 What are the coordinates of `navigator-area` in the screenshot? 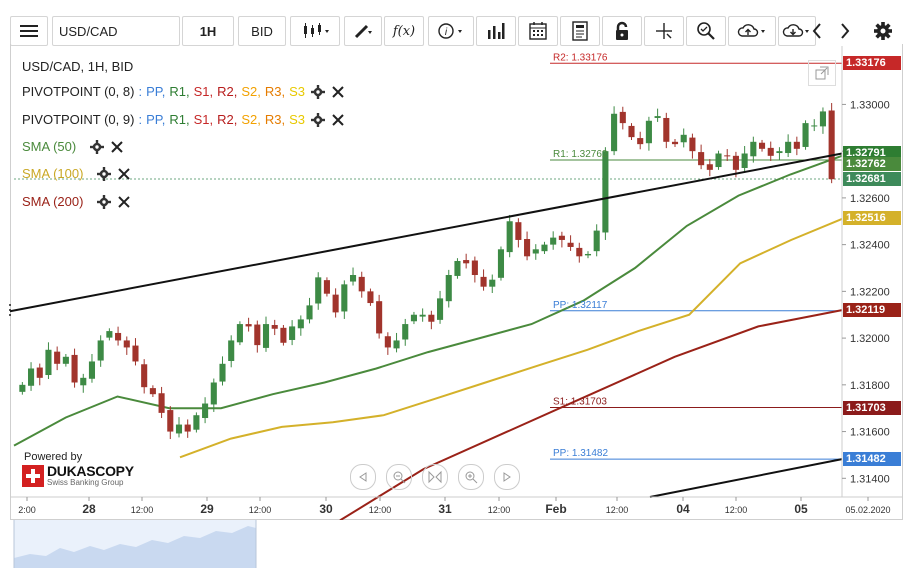 It's located at (135, 547).